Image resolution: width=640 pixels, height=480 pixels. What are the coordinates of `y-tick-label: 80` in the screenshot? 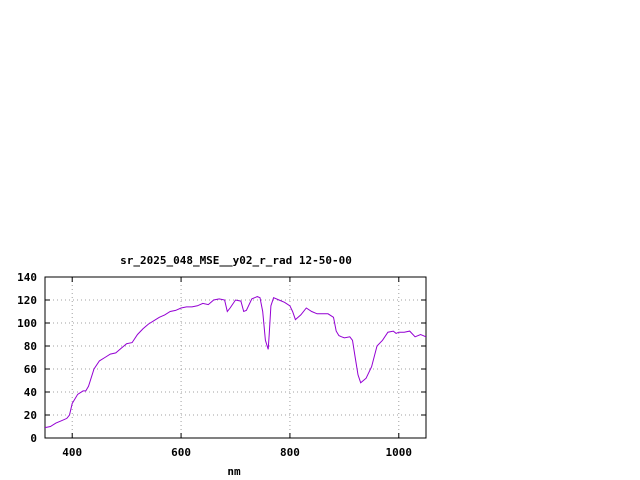 It's located at (30, 346).